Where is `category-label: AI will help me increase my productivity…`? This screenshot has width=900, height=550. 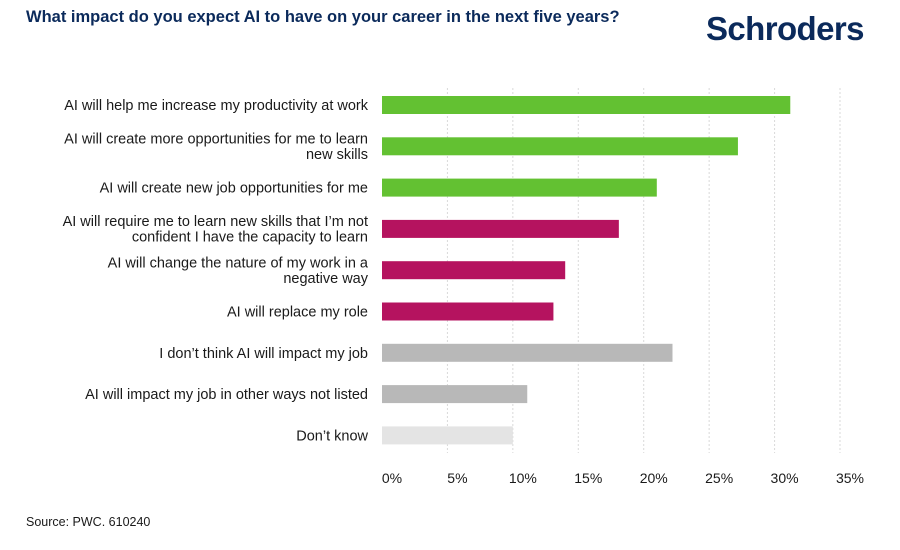
category-label: AI will help me increase my productivity… is located at coordinates (216, 106).